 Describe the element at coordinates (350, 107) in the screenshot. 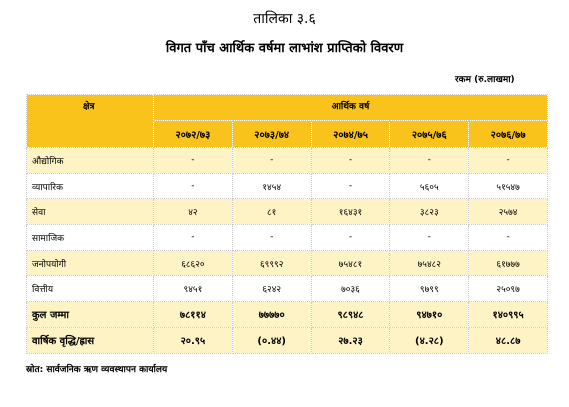

I see `fiscal-year-header: आर्थिक वर्ष` at that location.